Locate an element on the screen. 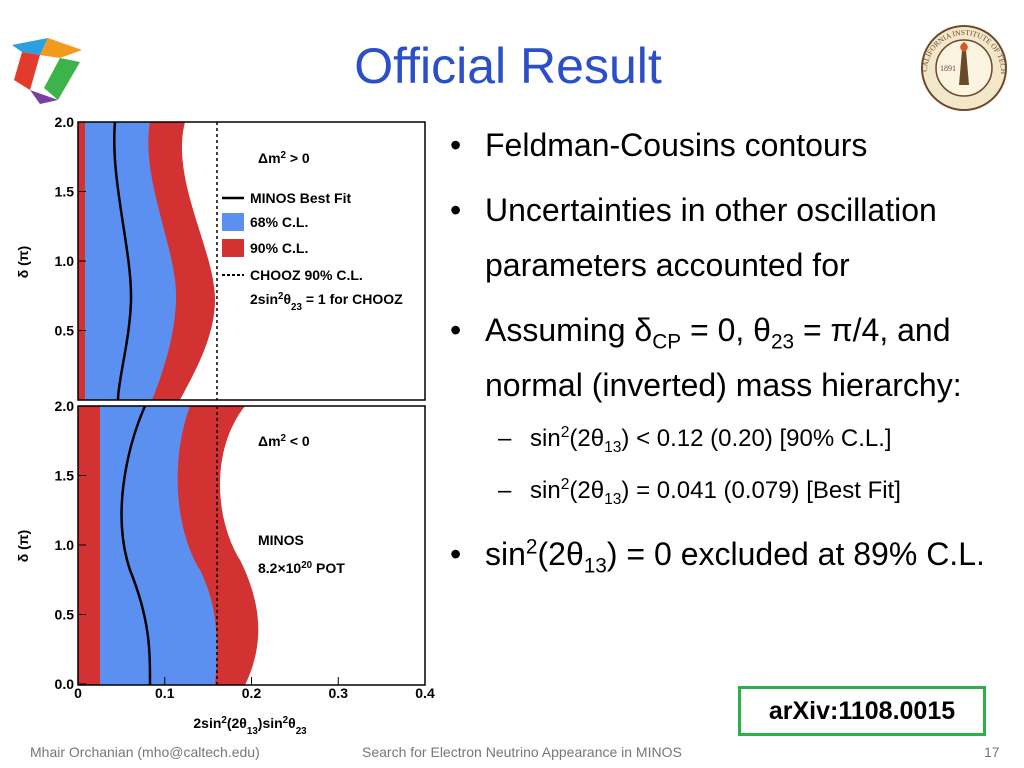 The image size is (1024, 768). text-run: > 0 is located at coordinates (298, 158).